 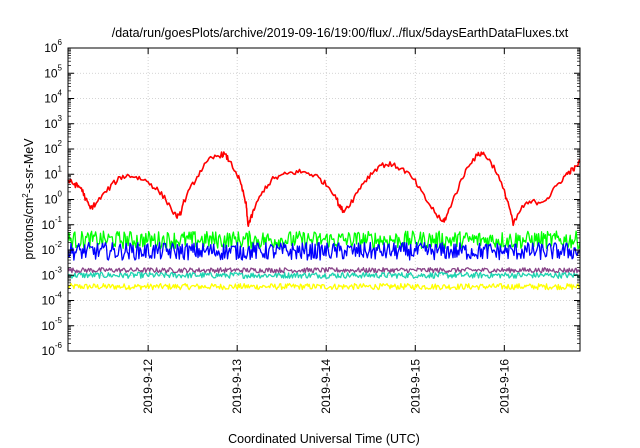 What do you see at coordinates (324, 439) in the screenshot?
I see `x-axis-label: Coordinated Universal Time (UTC)` at bounding box center [324, 439].